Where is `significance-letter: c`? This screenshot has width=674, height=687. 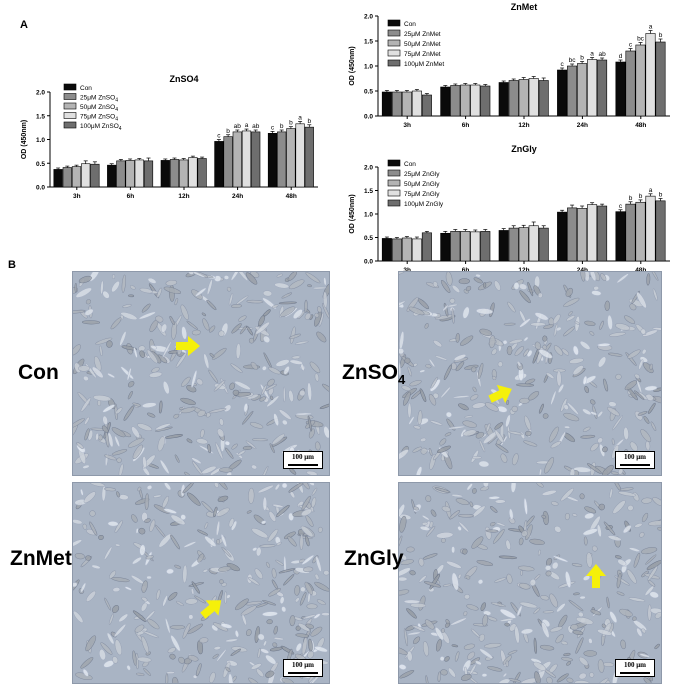 significance-letter: c is located at coordinates (273, 127).